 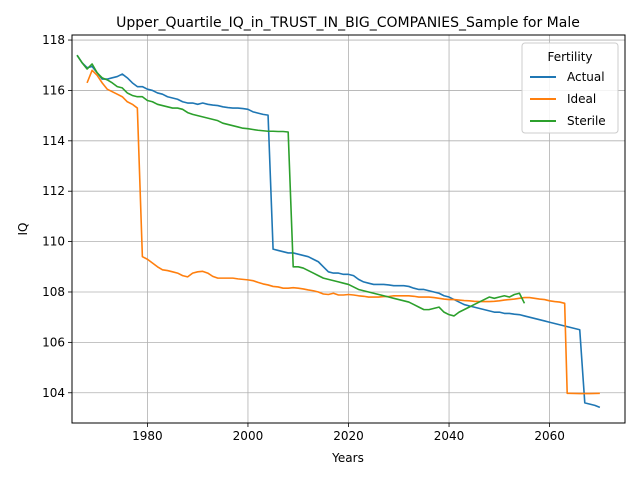 What do you see at coordinates (53, 342) in the screenshot?
I see `y-tick-label: 106` at bounding box center [53, 342].